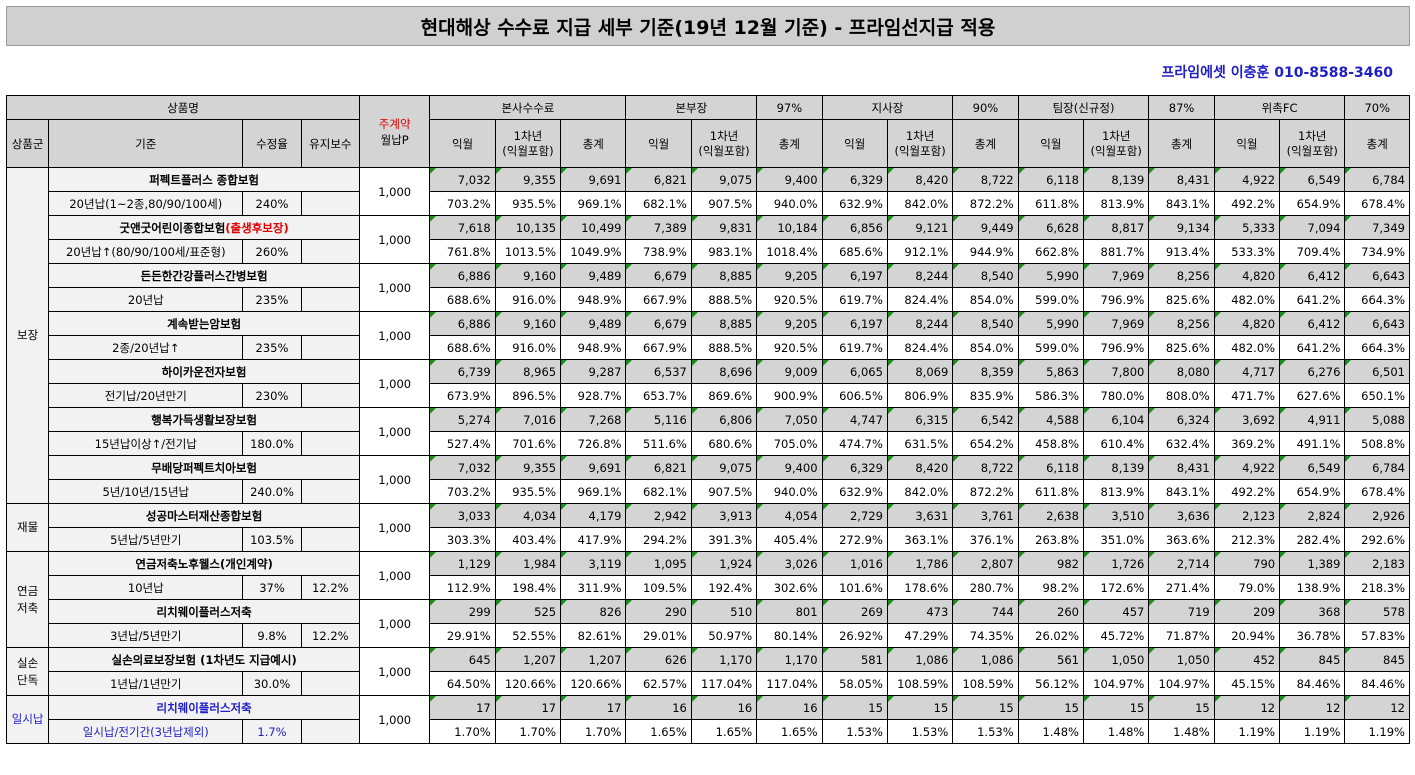  Describe the element at coordinates (1247, 275) in the screenshot. I see `commission-amount: 4,820` at that location.